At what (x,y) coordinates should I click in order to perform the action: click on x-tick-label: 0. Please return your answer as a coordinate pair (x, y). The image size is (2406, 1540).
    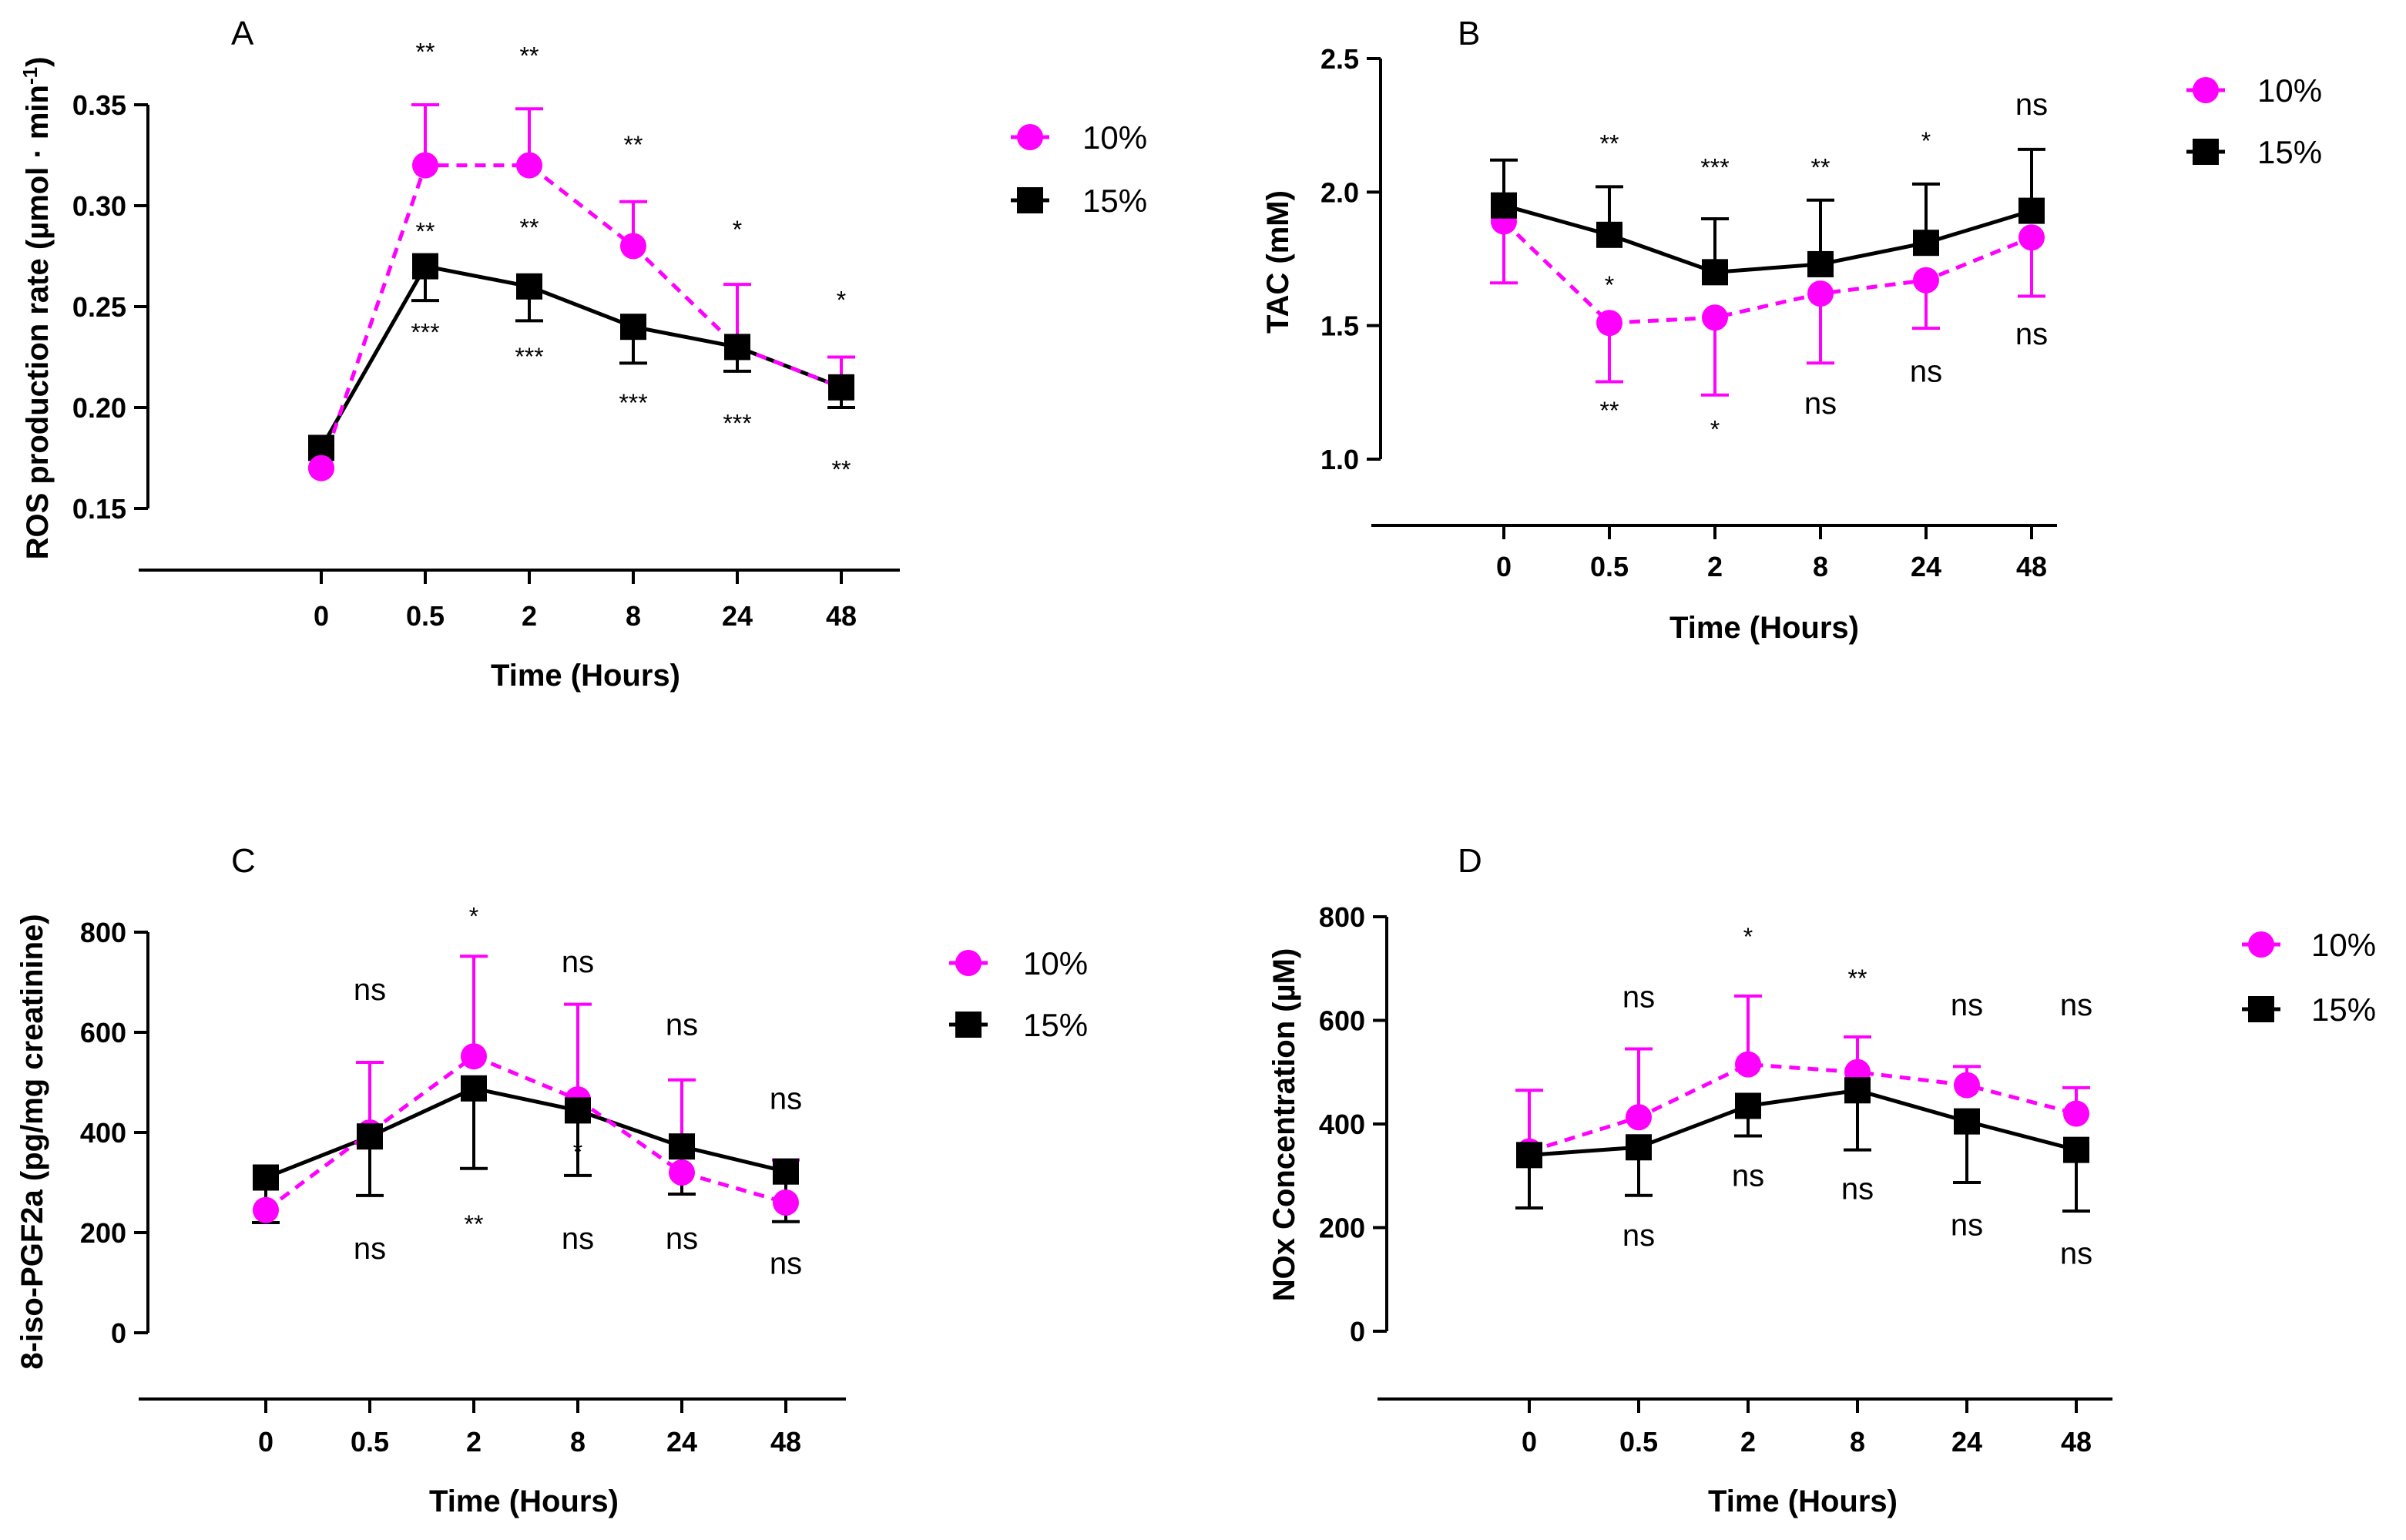
    Looking at the image, I should click on (321, 616).